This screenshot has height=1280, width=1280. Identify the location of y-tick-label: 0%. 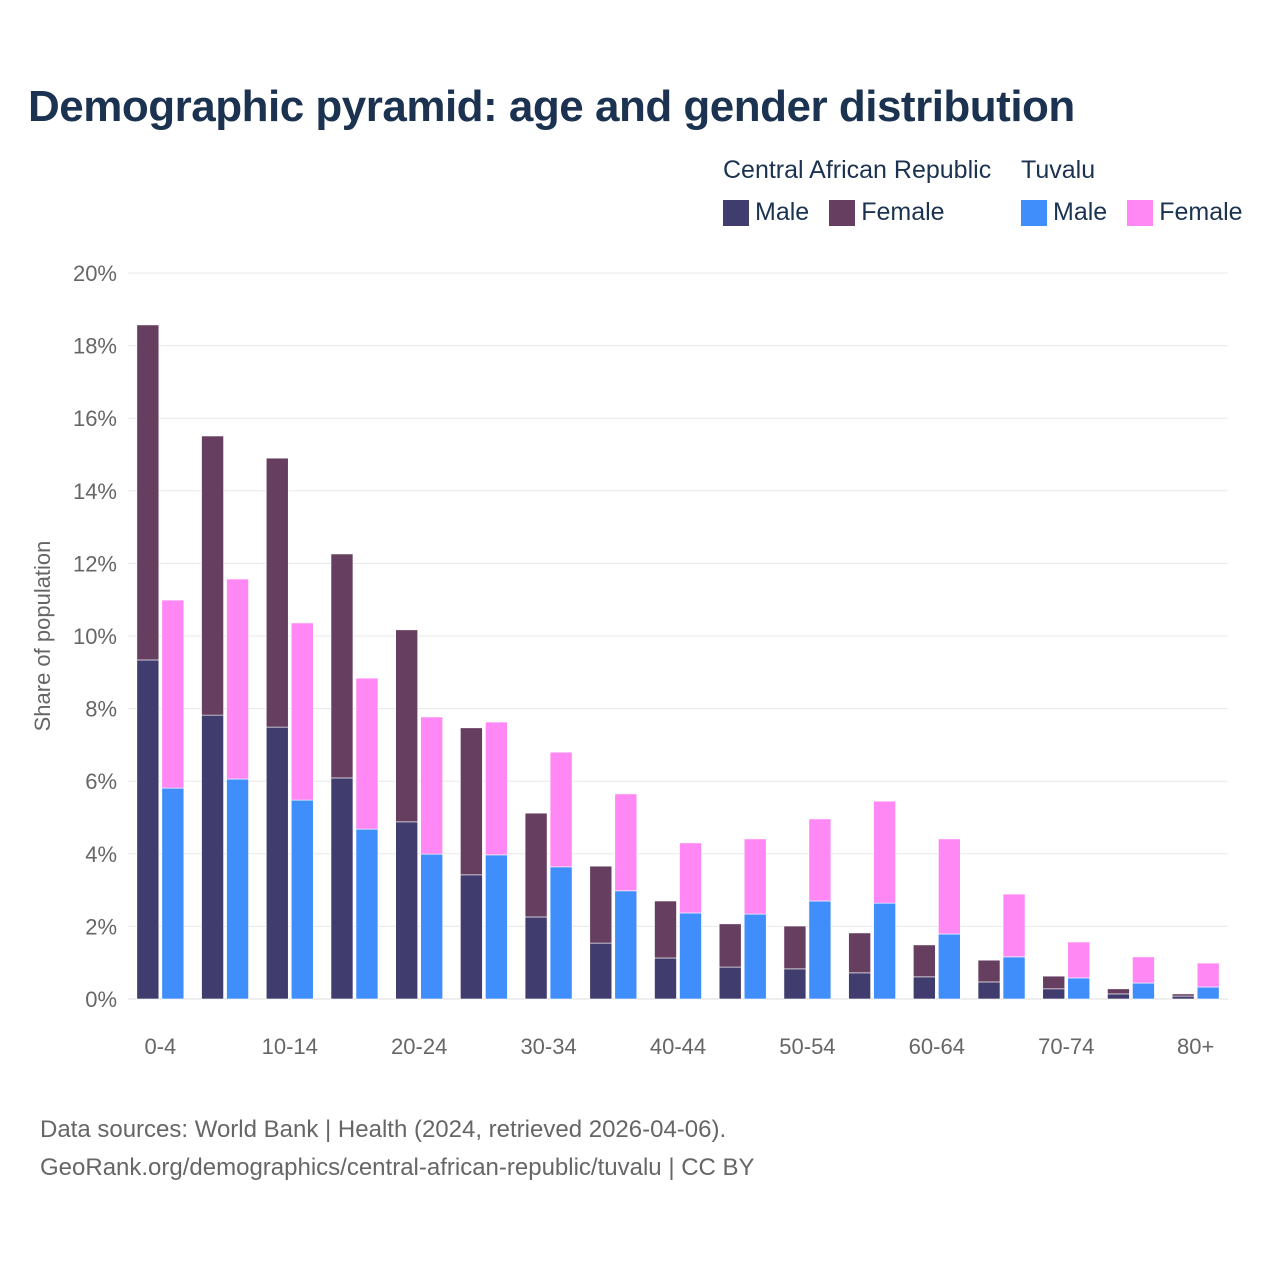
(101, 999).